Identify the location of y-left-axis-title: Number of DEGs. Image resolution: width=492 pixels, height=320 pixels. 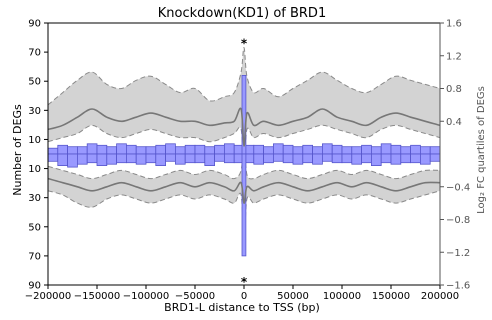
(17, 150).